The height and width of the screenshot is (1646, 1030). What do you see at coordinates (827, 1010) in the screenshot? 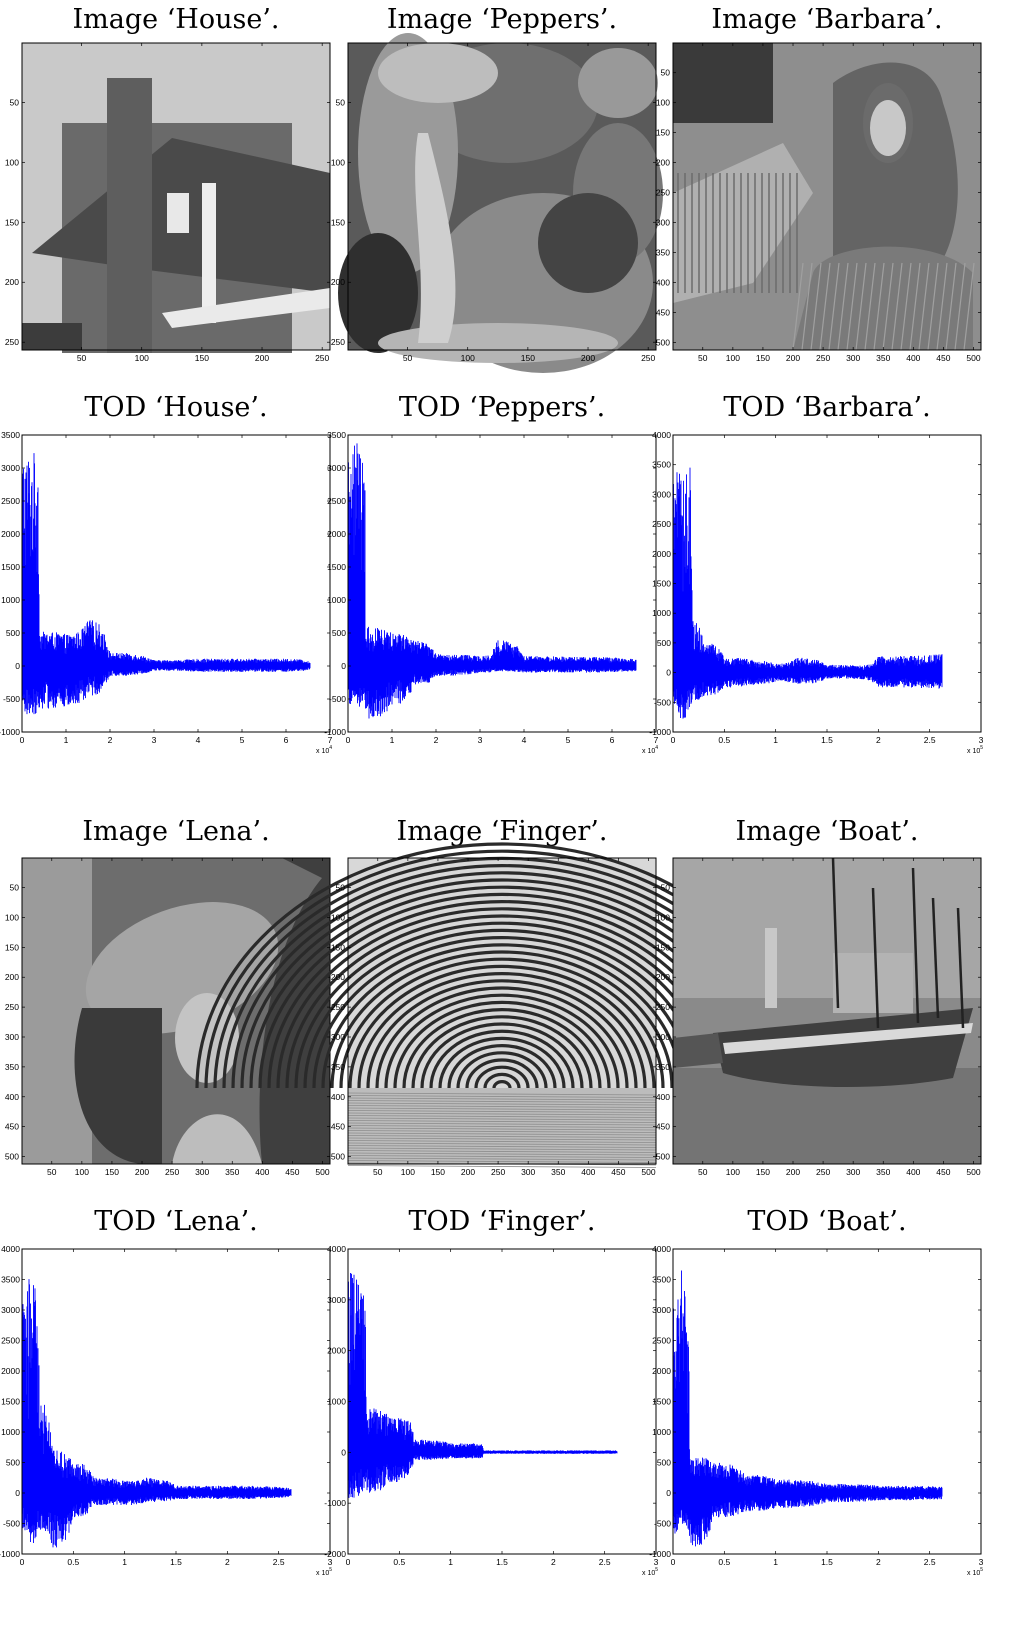
I see `boat-photo` at bounding box center [827, 1010].